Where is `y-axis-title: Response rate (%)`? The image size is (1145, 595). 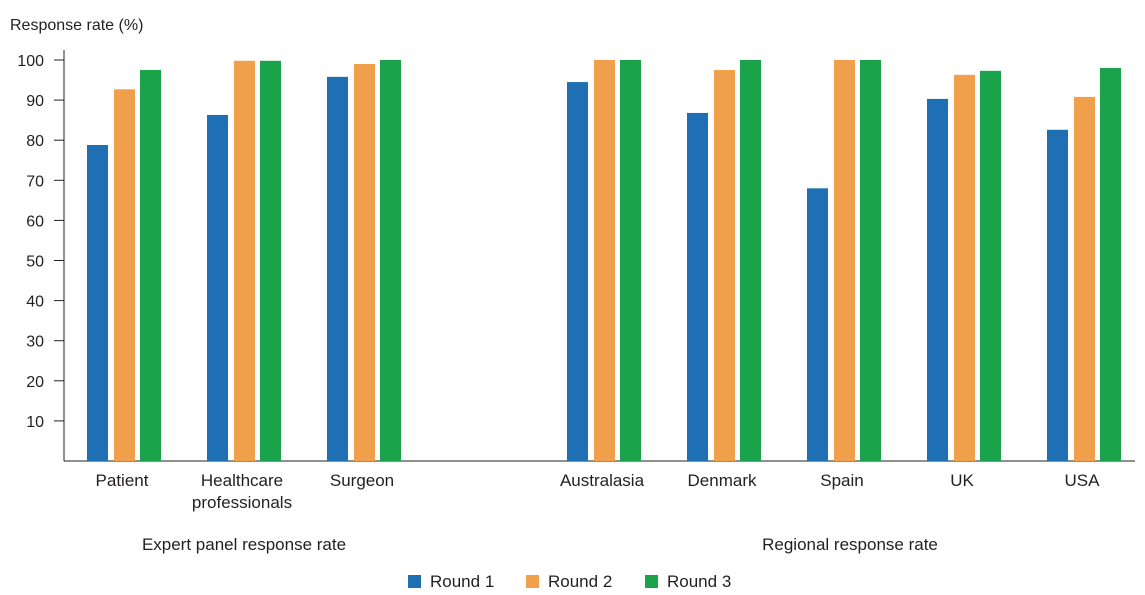 y-axis-title: Response rate (%) is located at coordinates (76, 25).